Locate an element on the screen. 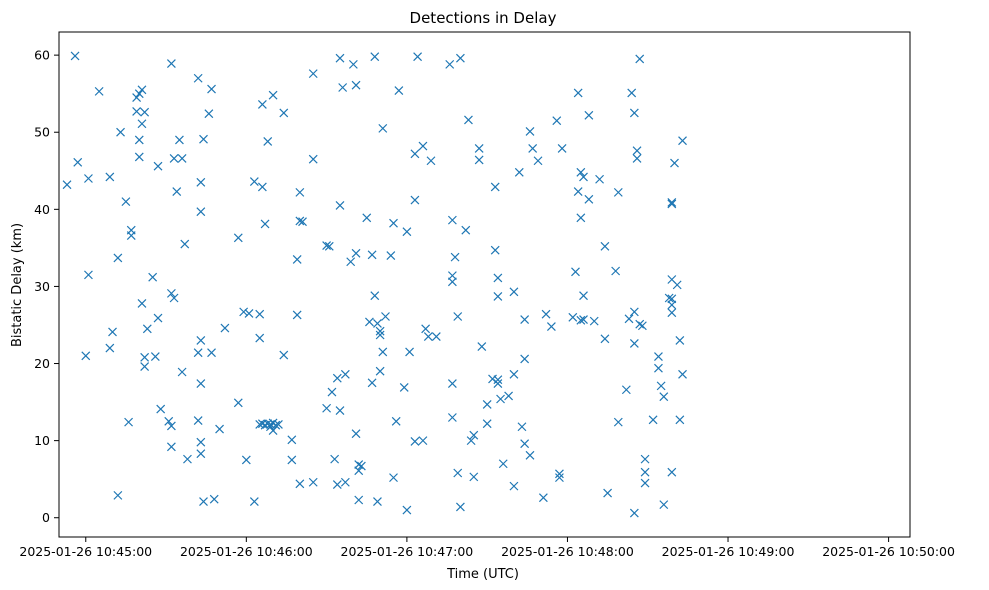  y-tick-label: 50 is located at coordinates (42, 132).